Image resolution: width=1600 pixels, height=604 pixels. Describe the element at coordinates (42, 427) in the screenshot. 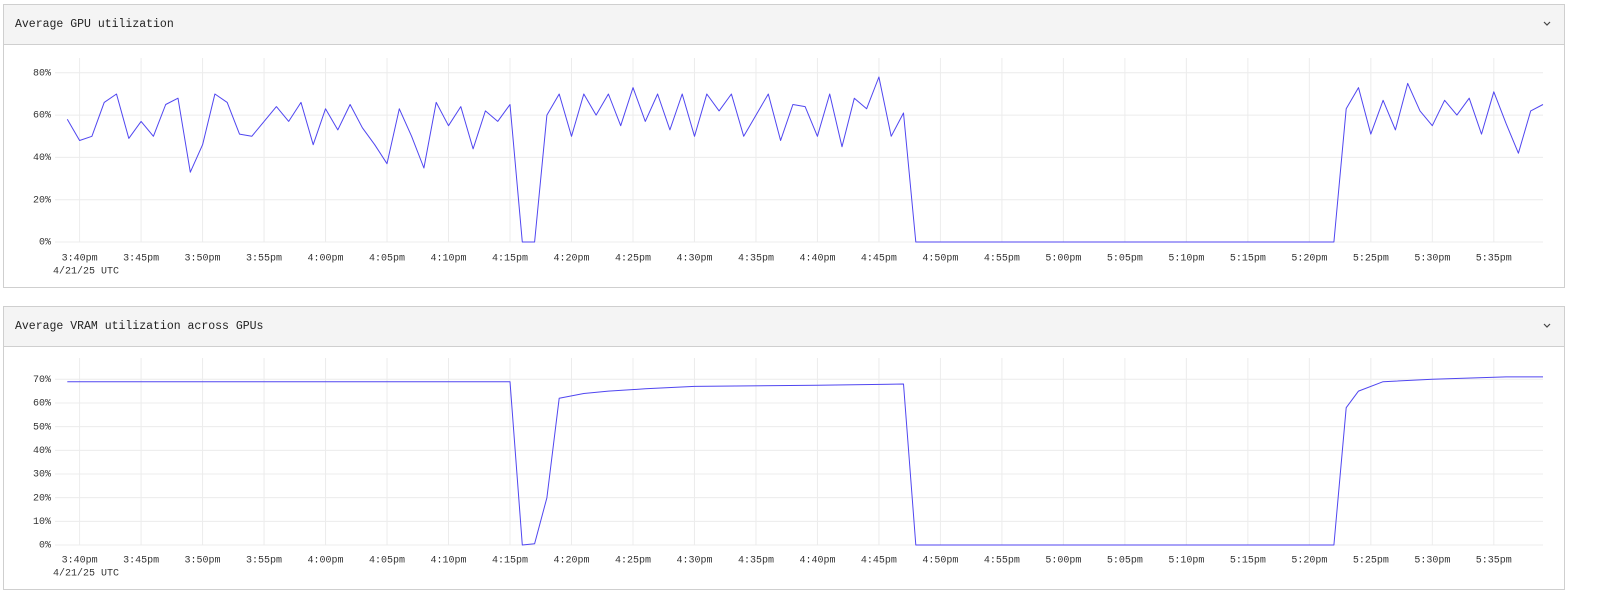

I see `y-tick-label: 50%` at that location.